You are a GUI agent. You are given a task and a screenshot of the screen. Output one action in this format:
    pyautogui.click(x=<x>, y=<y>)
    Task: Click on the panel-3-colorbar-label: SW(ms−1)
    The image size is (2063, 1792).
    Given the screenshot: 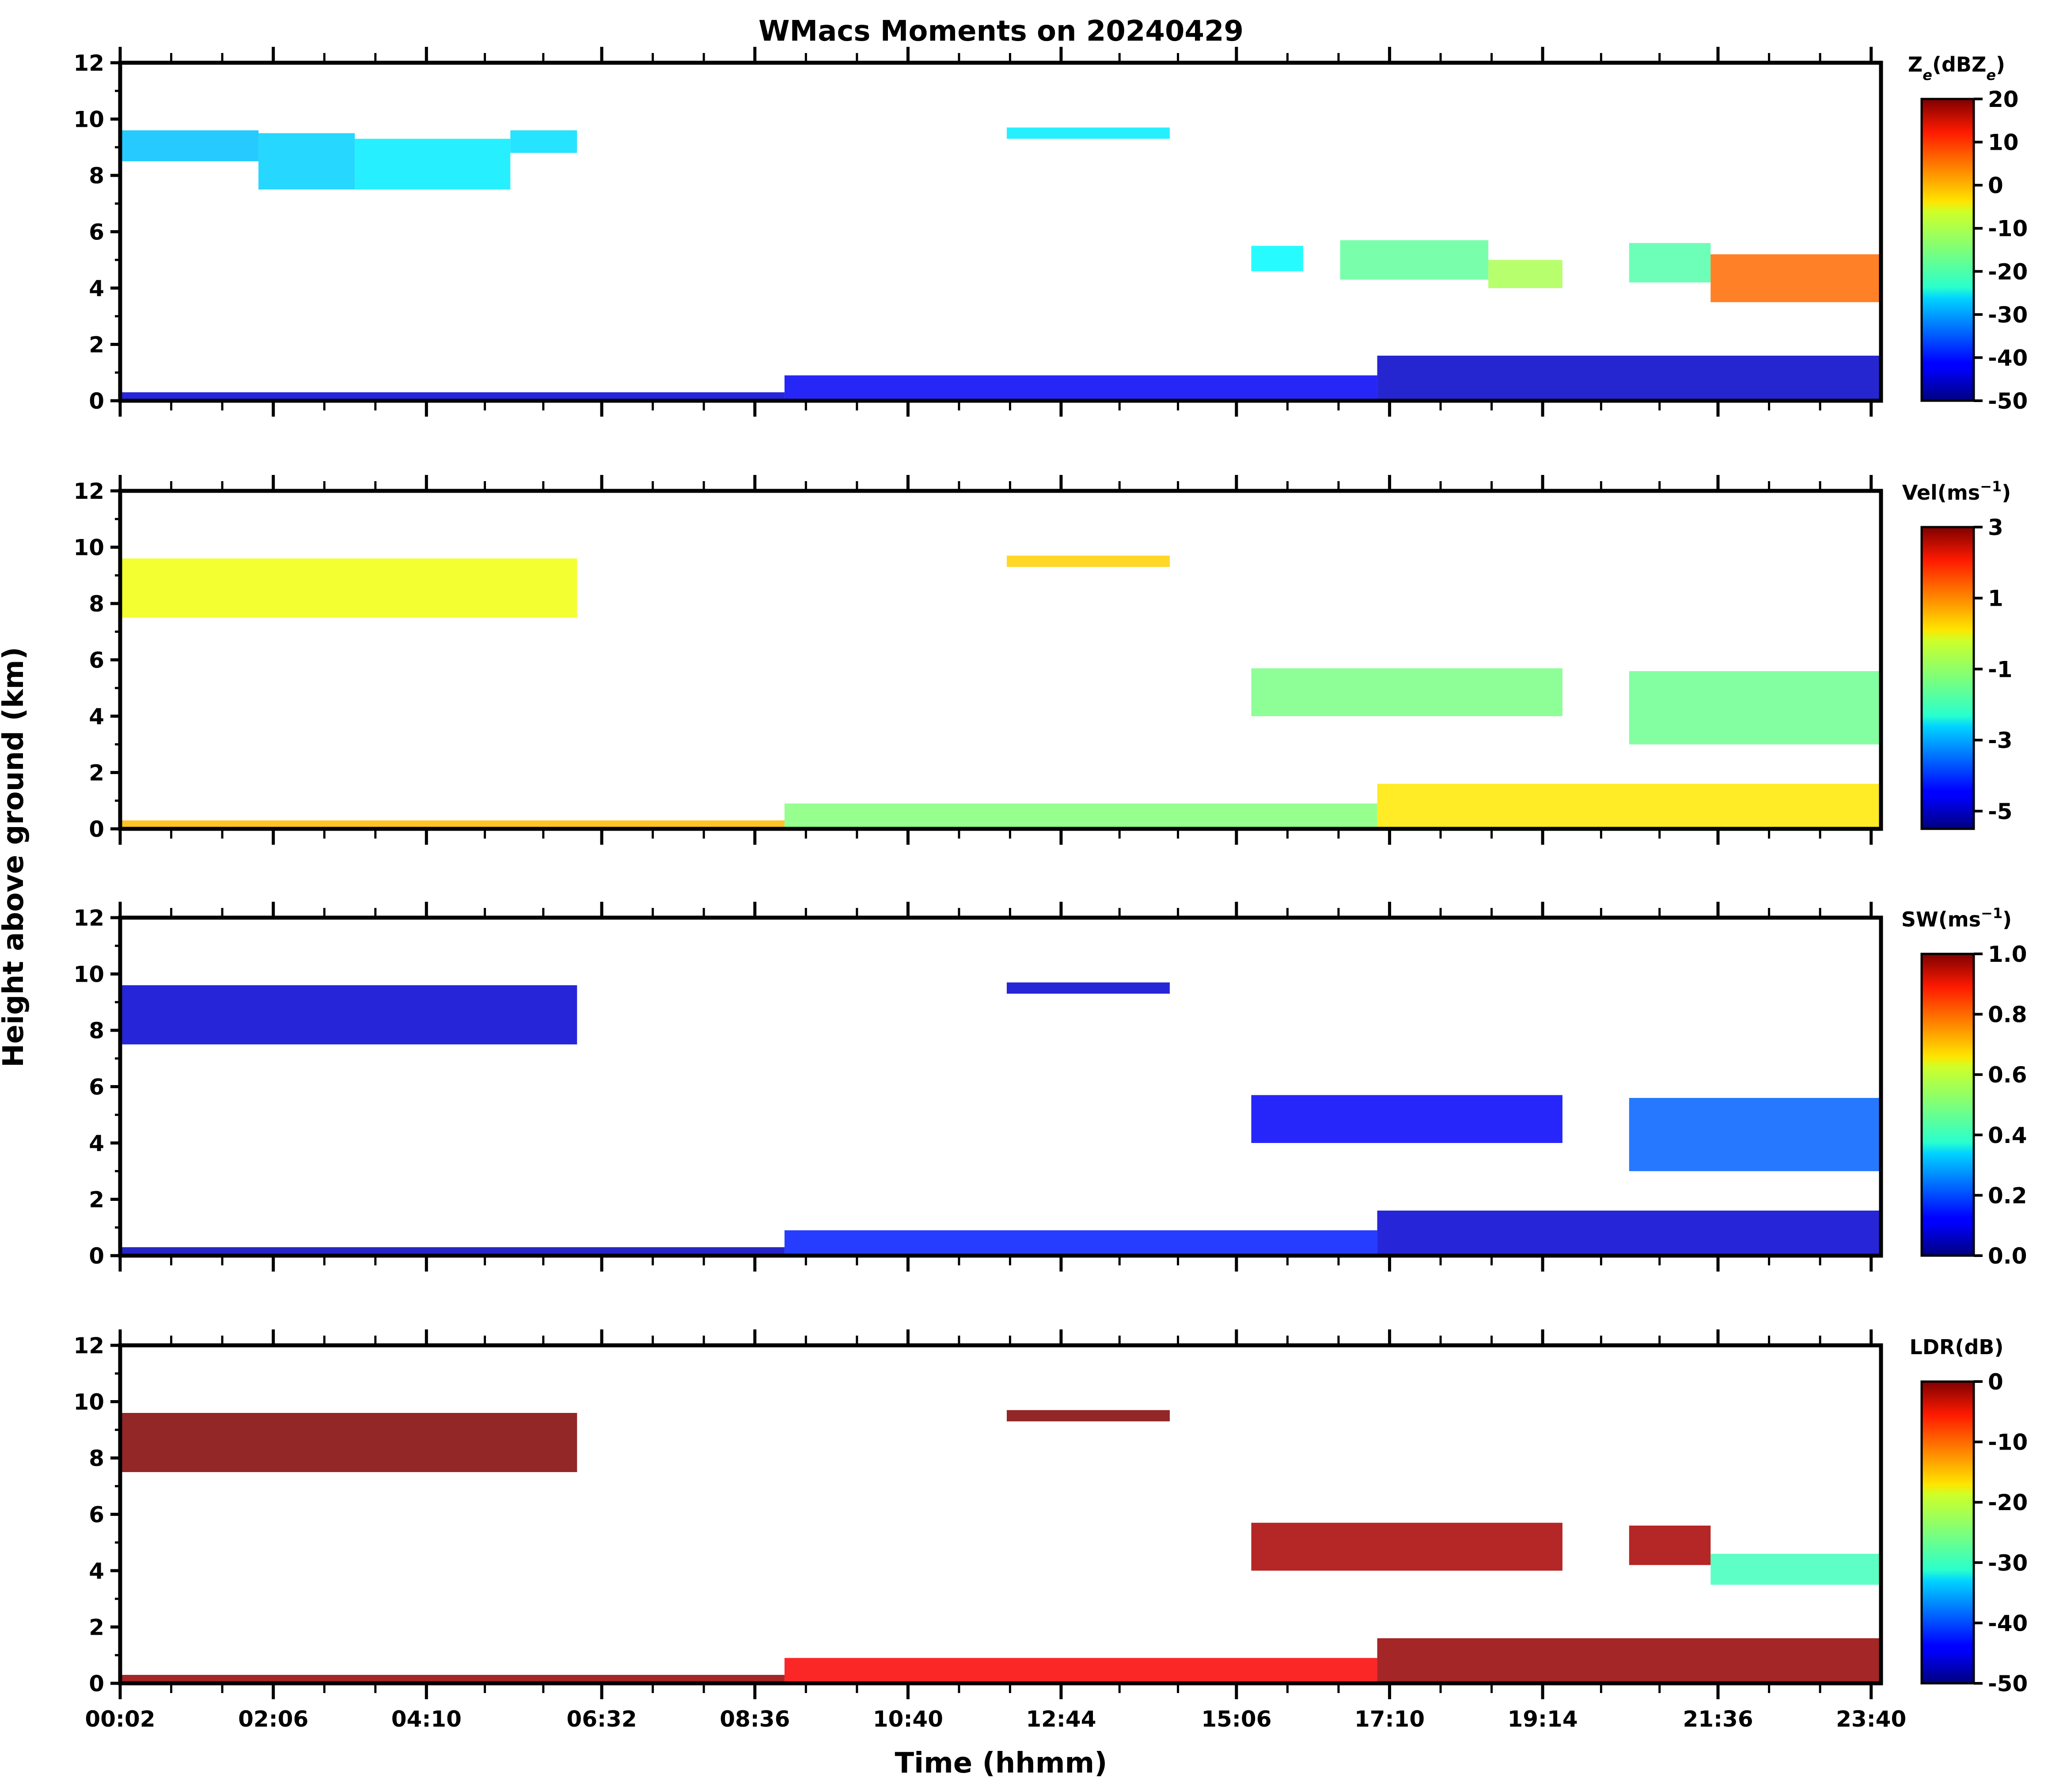 What is the action you would take?
    pyautogui.click(x=1957, y=918)
    